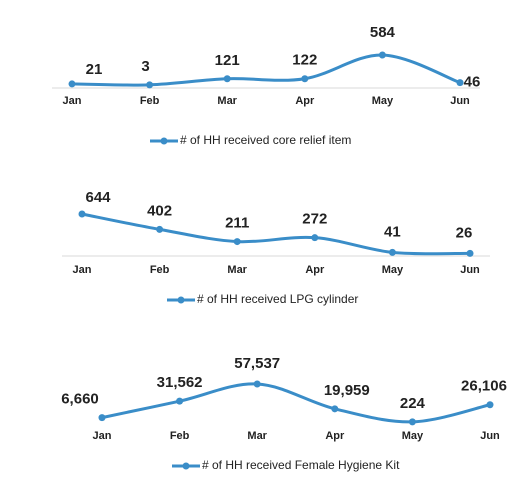 The height and width of the screenshot is (477, 521). What do you see at coordinates (80, 399) in the screenshot?
I see `data-label: 6,660` at bounding box center [80, 399].